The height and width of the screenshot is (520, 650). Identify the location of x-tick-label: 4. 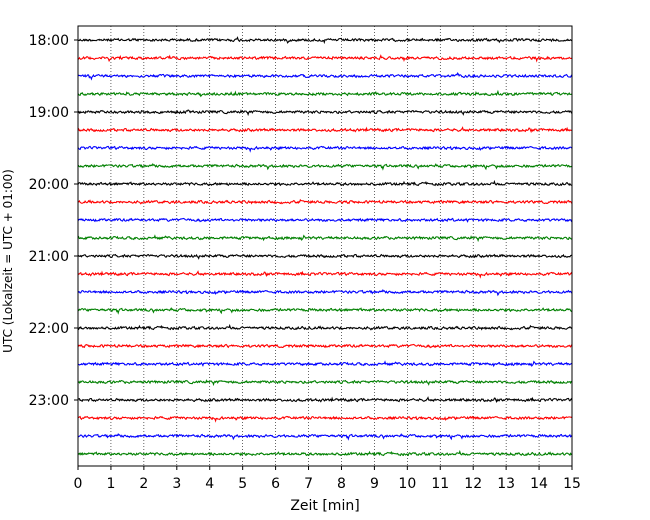
(209, 484).